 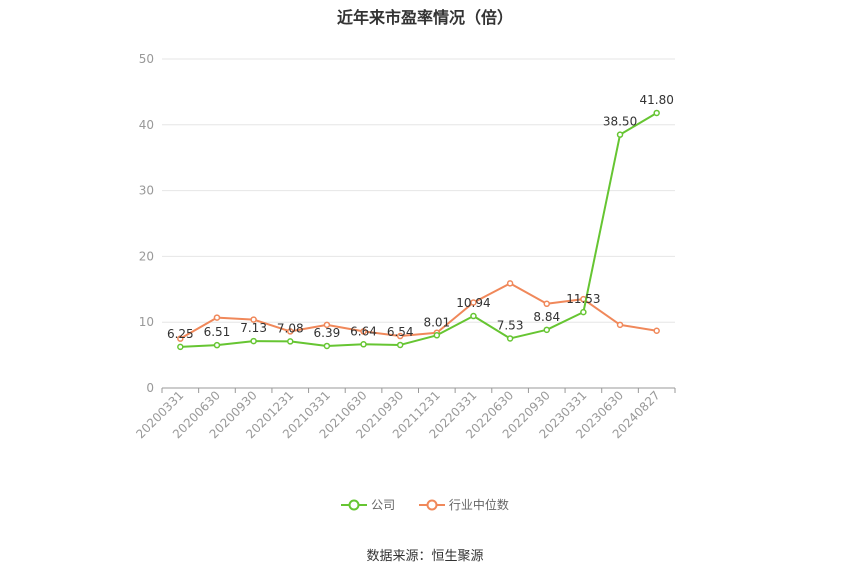 I want to click on legend: 公司 行业中位数, so click(x=425, y=505).